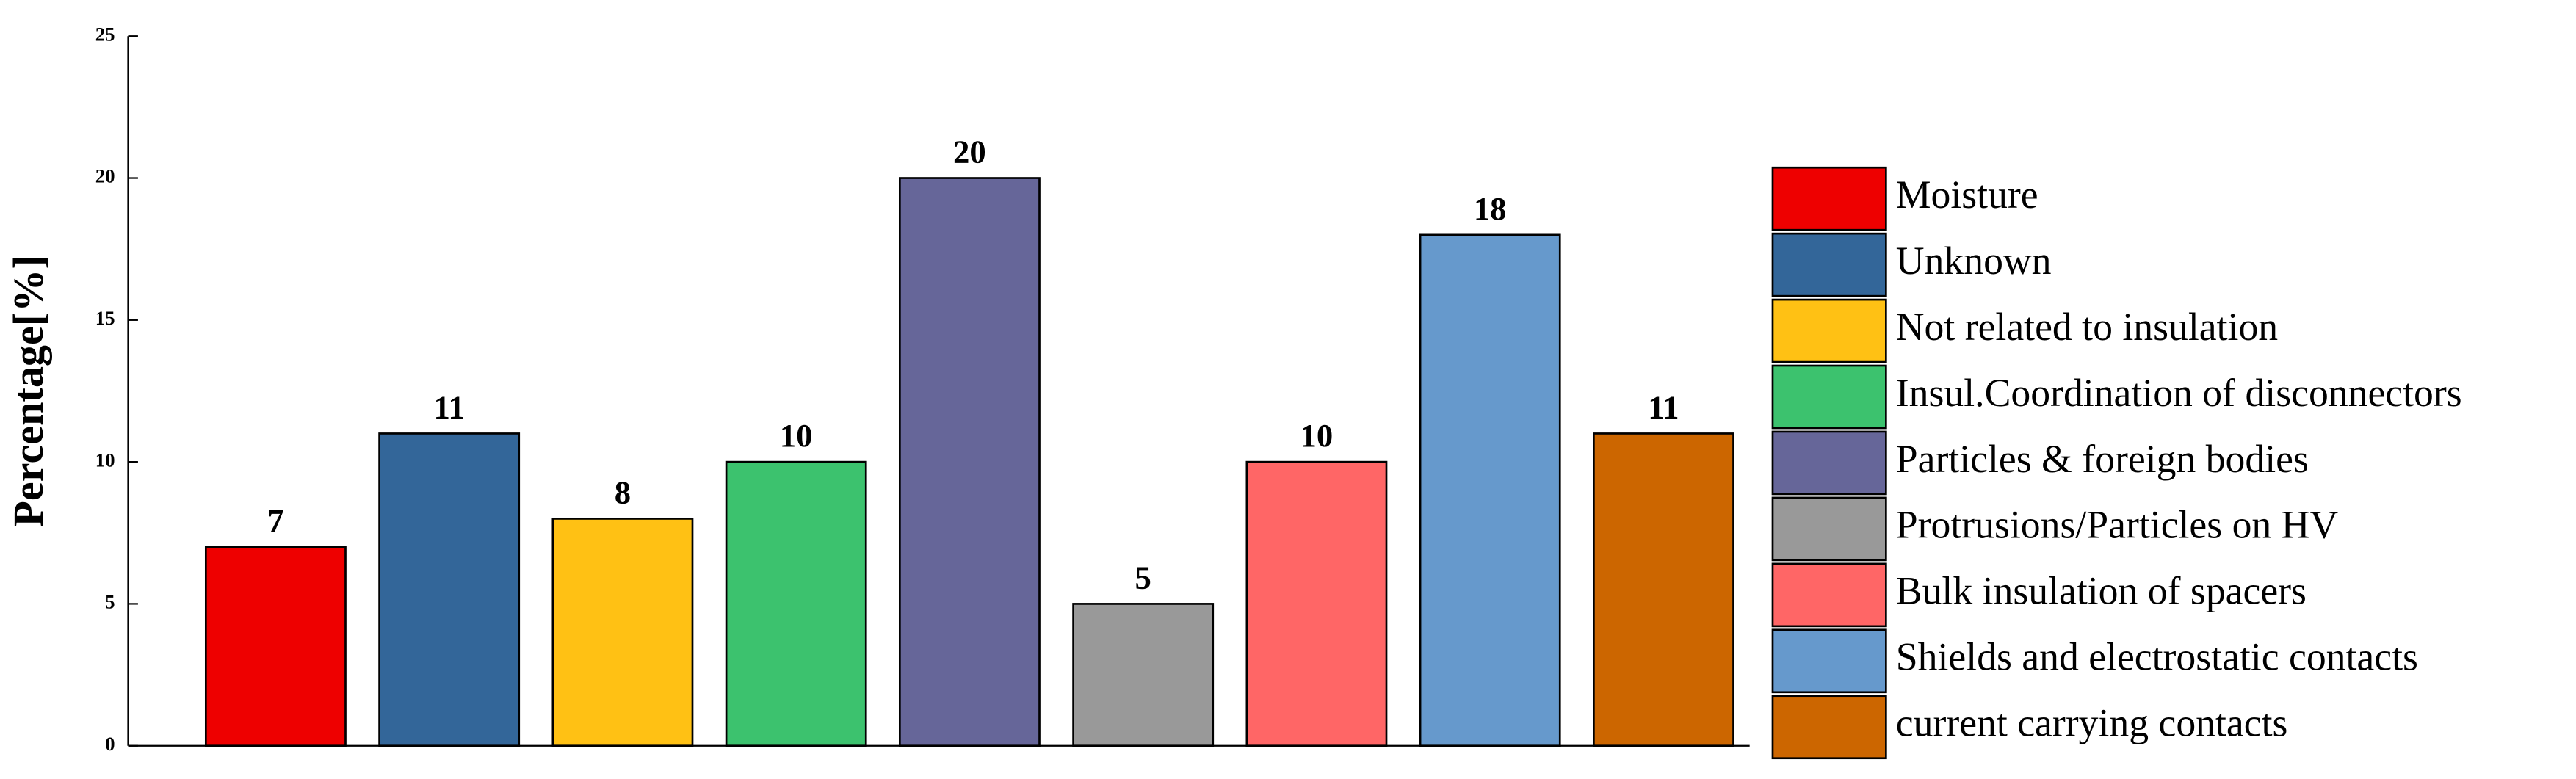 This screenshot has width=2576, height=779. I want to click on value-label: 18, so click(1490, 208).